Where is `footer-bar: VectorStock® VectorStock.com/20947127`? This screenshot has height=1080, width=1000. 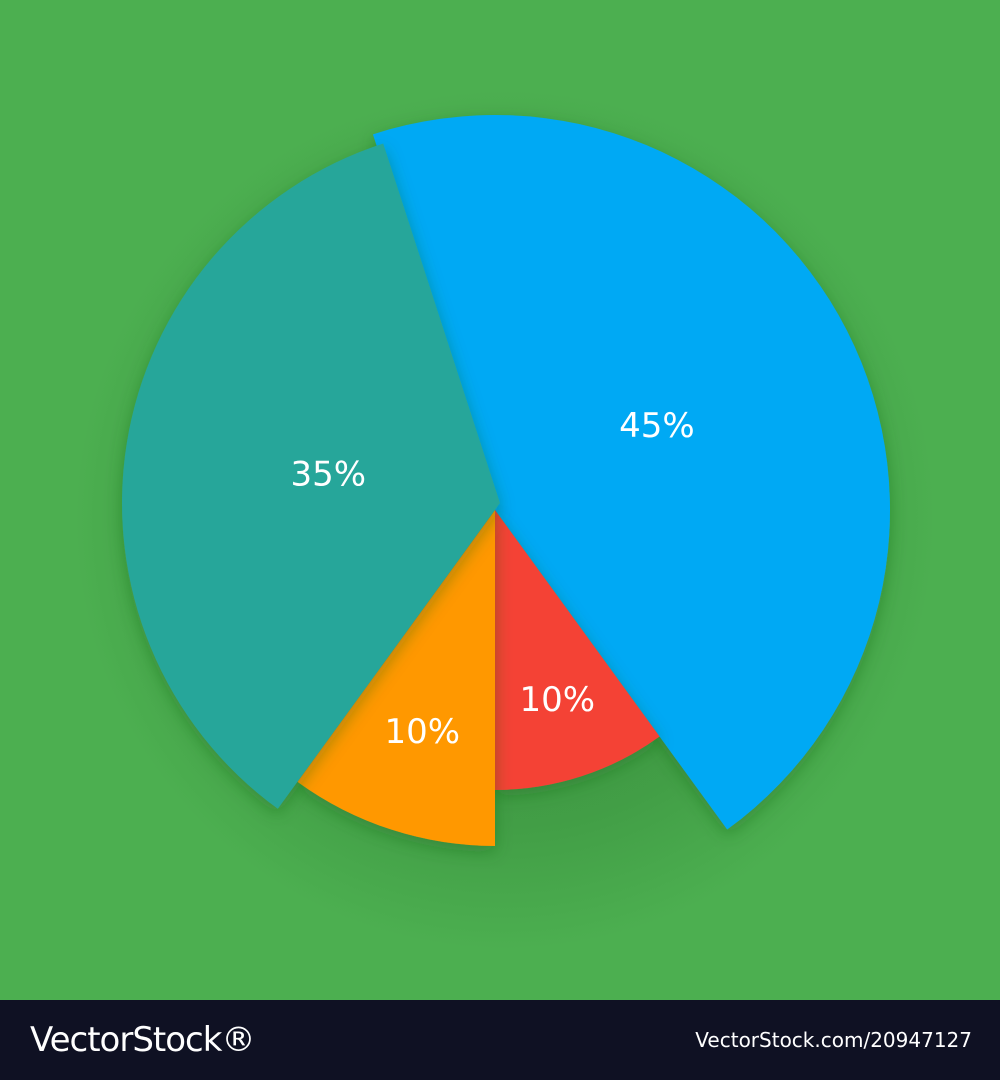 footer-bar: VectorStock® VectorStock.com/20947127 is located at coordinates (500, 1040).